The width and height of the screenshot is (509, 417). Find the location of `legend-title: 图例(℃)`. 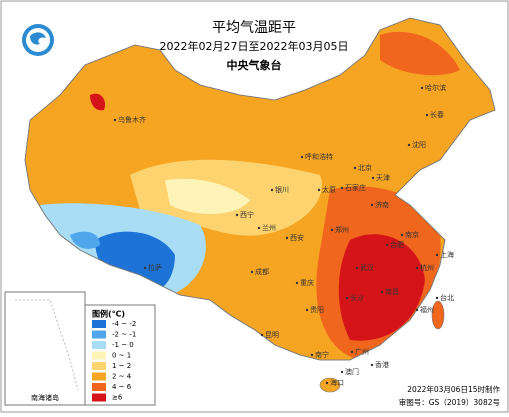

legend-title: 图例(℃) is located at coordinates (108, 314).